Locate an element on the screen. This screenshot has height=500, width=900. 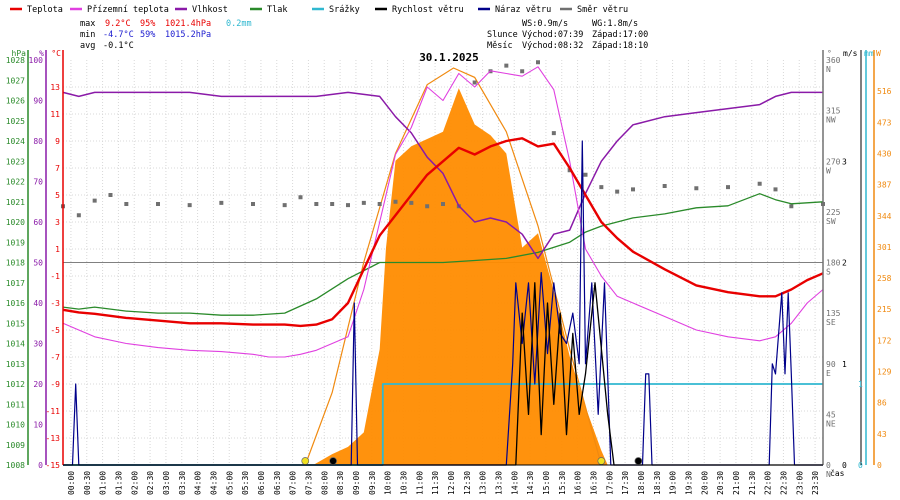
ms-axis-tick: 1 is located at coordinates (844, 364).